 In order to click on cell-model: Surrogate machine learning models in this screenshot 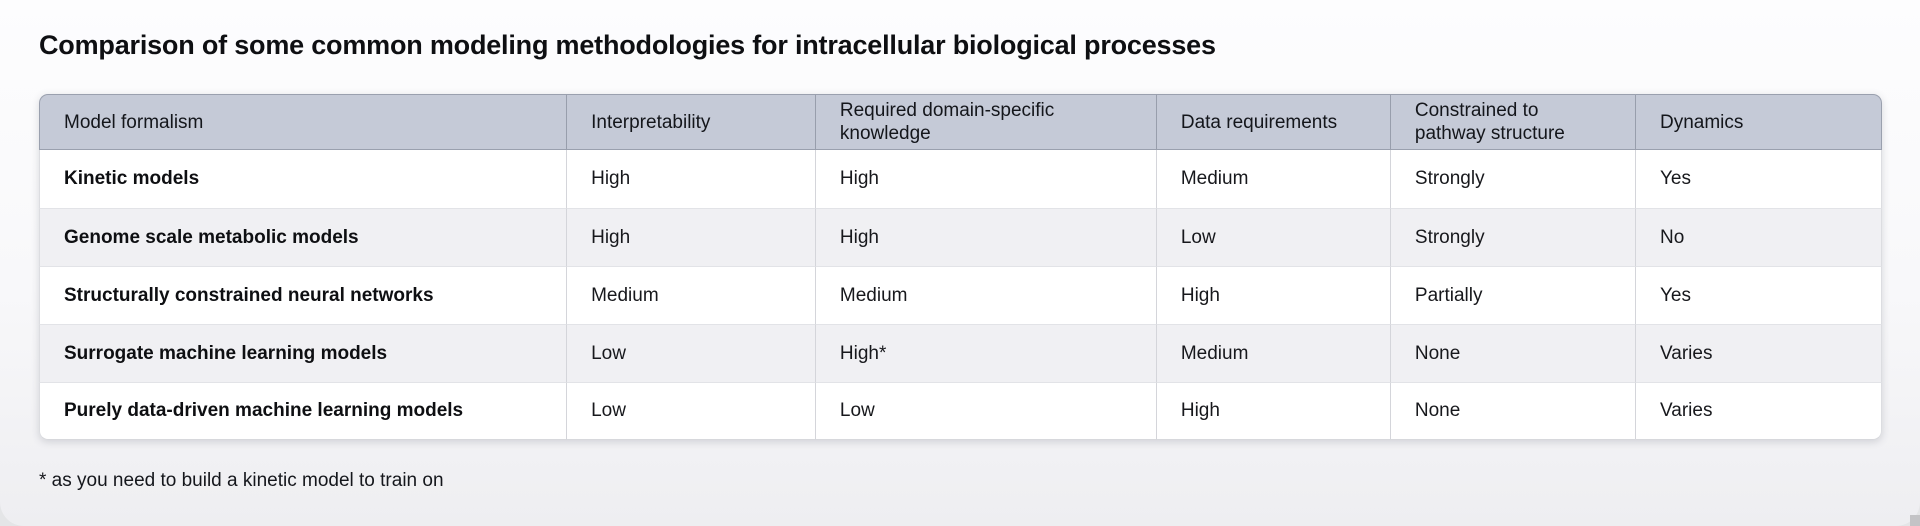, I will do `click(303, 353)`.